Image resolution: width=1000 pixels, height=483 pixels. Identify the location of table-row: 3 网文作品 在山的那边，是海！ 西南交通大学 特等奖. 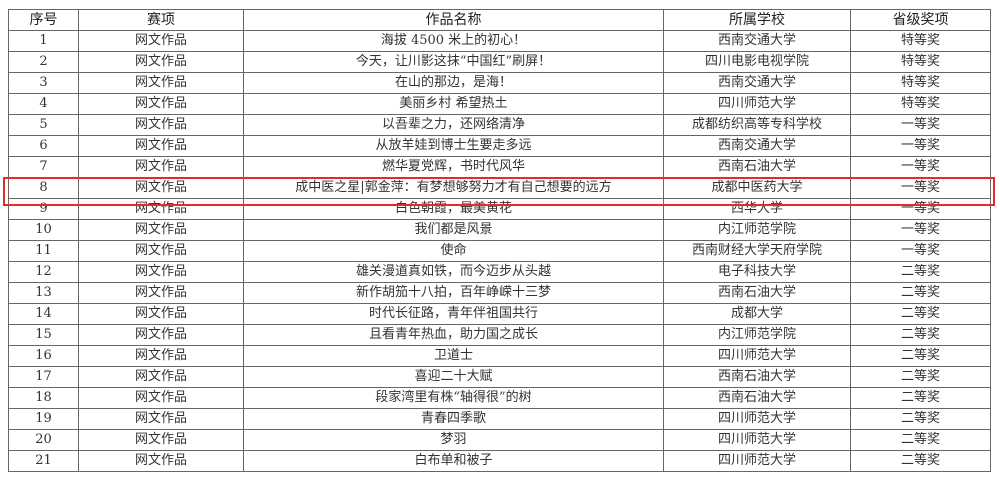
(499, 83).